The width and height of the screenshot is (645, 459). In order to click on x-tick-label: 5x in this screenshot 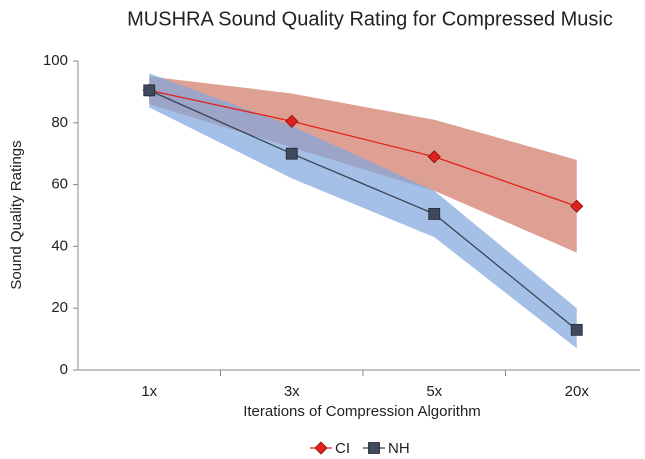, I will do `click(434, 391)`.